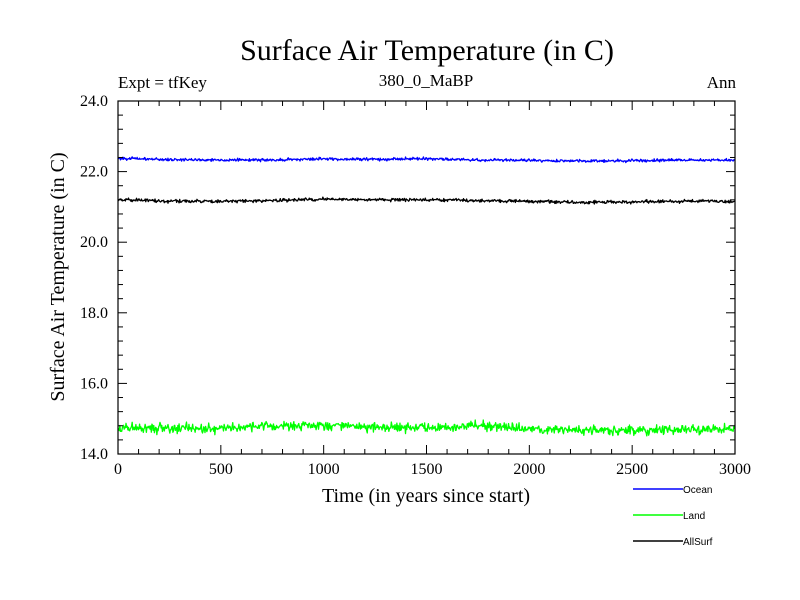 The height and width of the screenshot is (600, 800). I want to click on x-tick-label: 2000, so click(529, 469).